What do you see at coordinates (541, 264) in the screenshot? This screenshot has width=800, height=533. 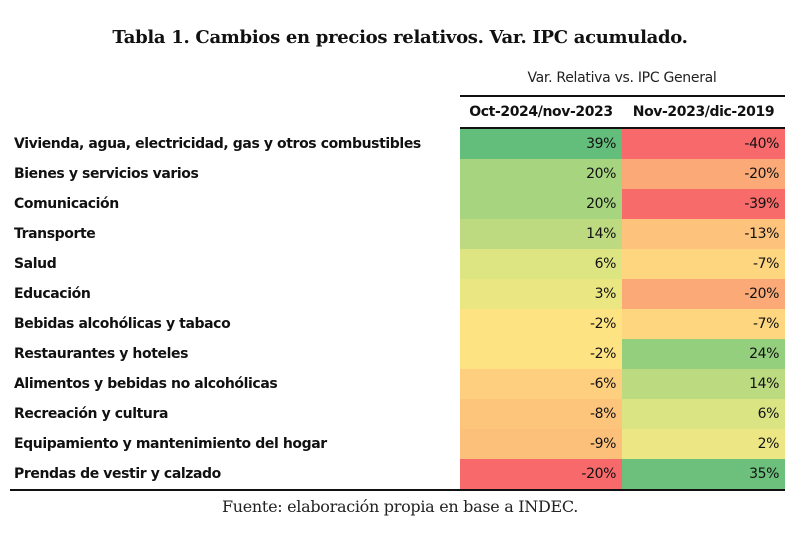 I see `value-oct2024-nov2023: 6%` at bounding box center [541, 264].